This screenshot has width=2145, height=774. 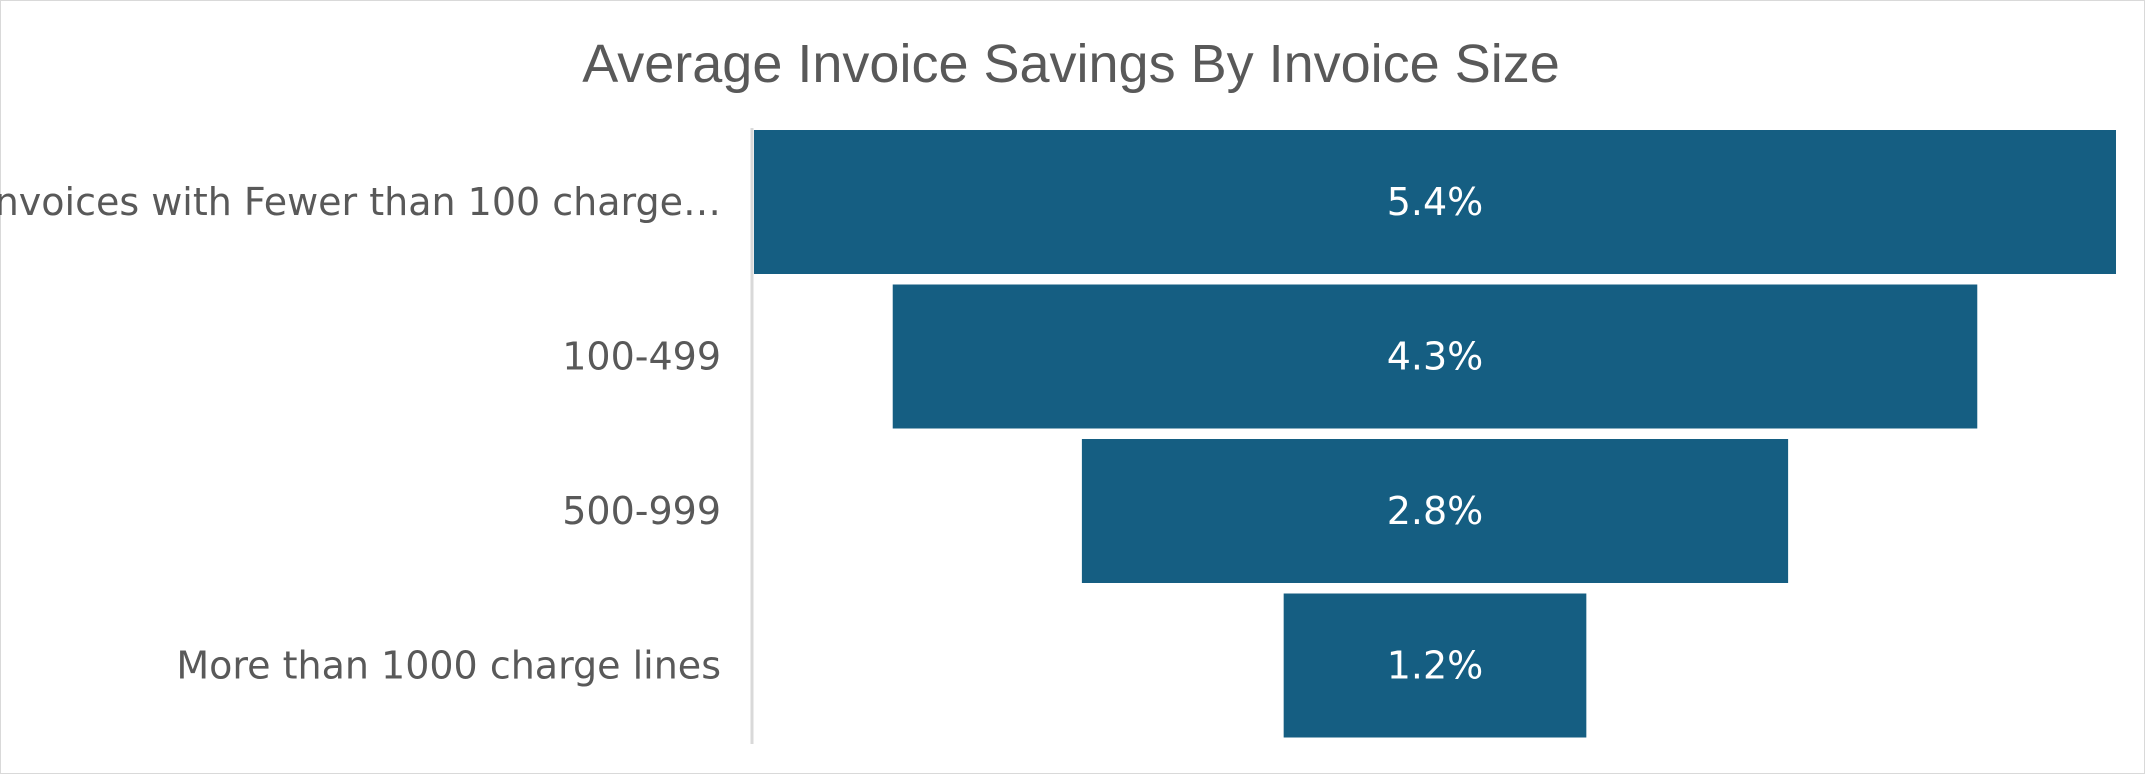 I want to click on data-labels-group: 5.4% 4.3% 2.8% 1.2%, so click(x=1435, y=434).